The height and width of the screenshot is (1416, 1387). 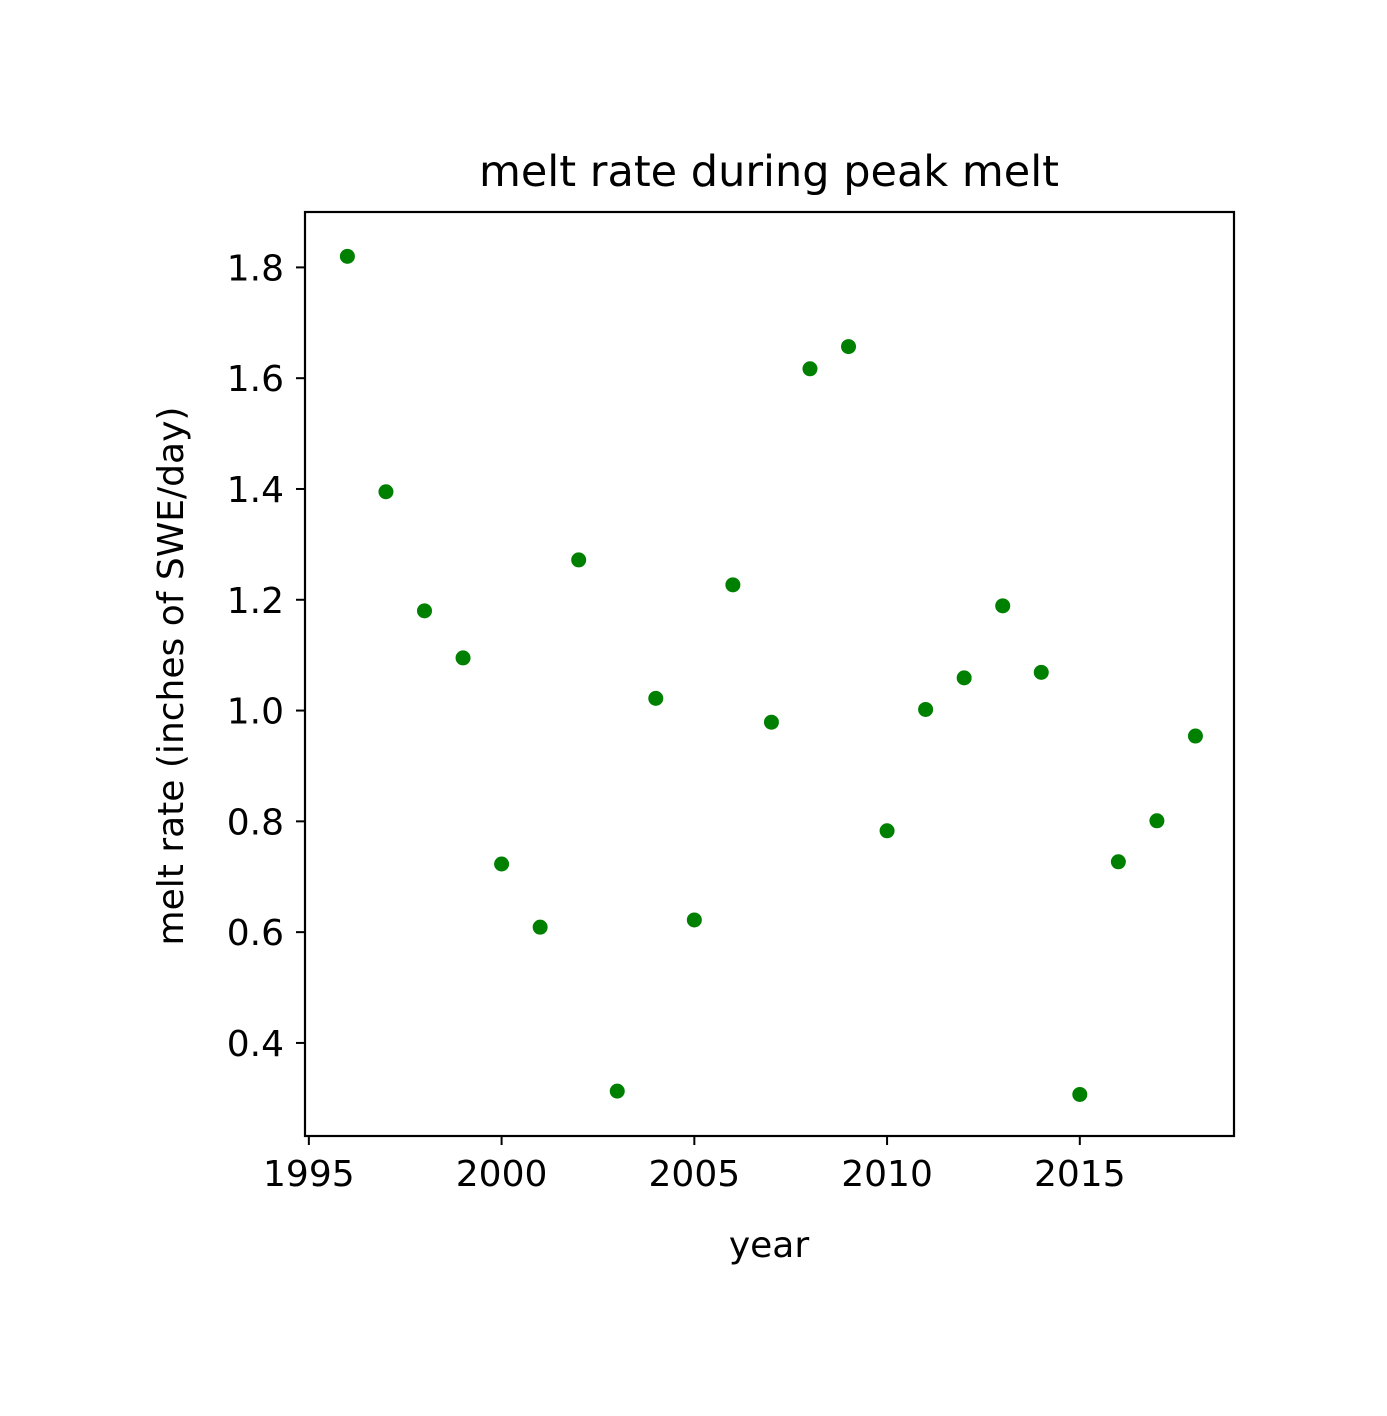 I want to click on x-tick-label: 2005, so click(x=695, y=1174).